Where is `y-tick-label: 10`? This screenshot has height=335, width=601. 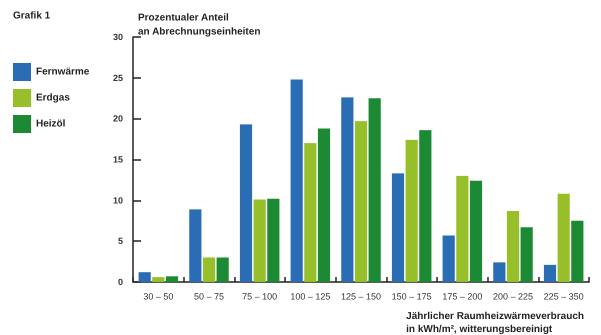 y-tick-label: 10 is located at coordinates (117, 200).